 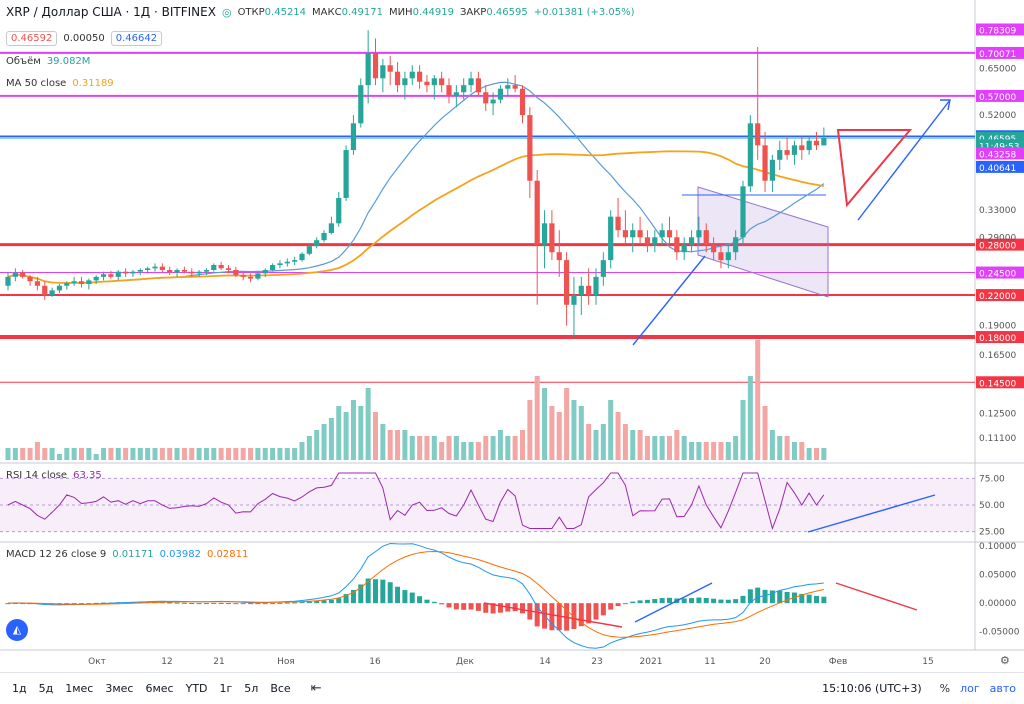 What do you see at coordinates (32, 38) in the screenshot?
I see `bid-price: 0.46592` at bounding box center [32, 38].